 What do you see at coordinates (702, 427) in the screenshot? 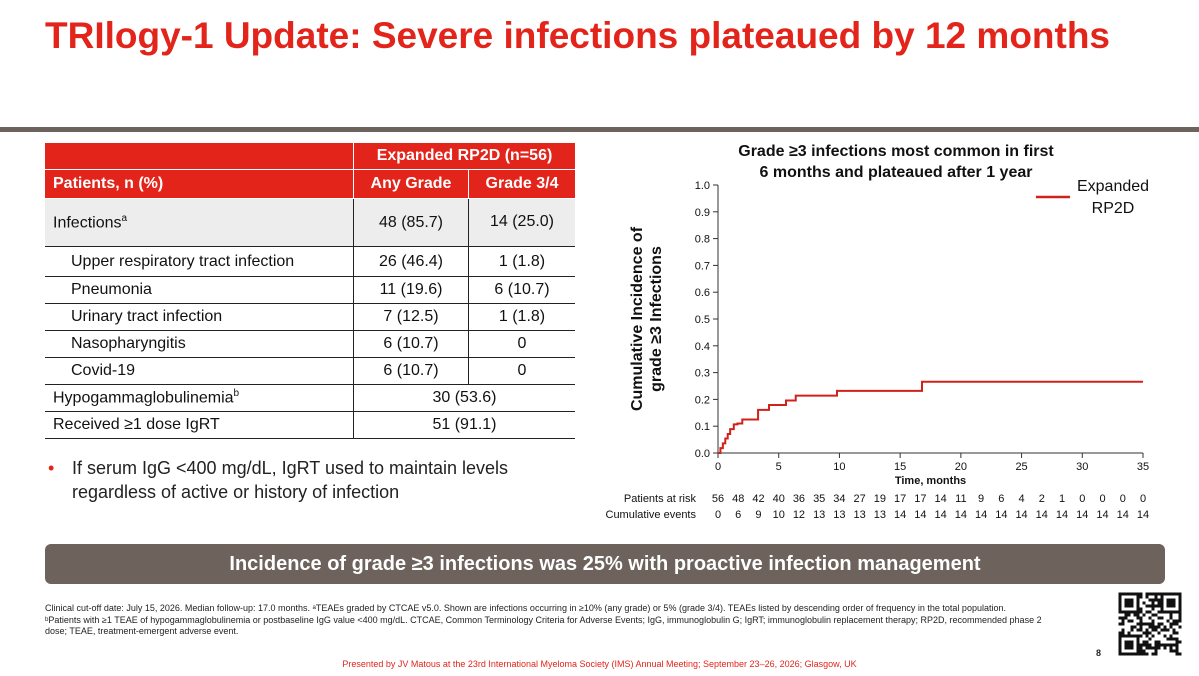
I see `y-tick-label: 0.1` at bounding box center [702, 427].